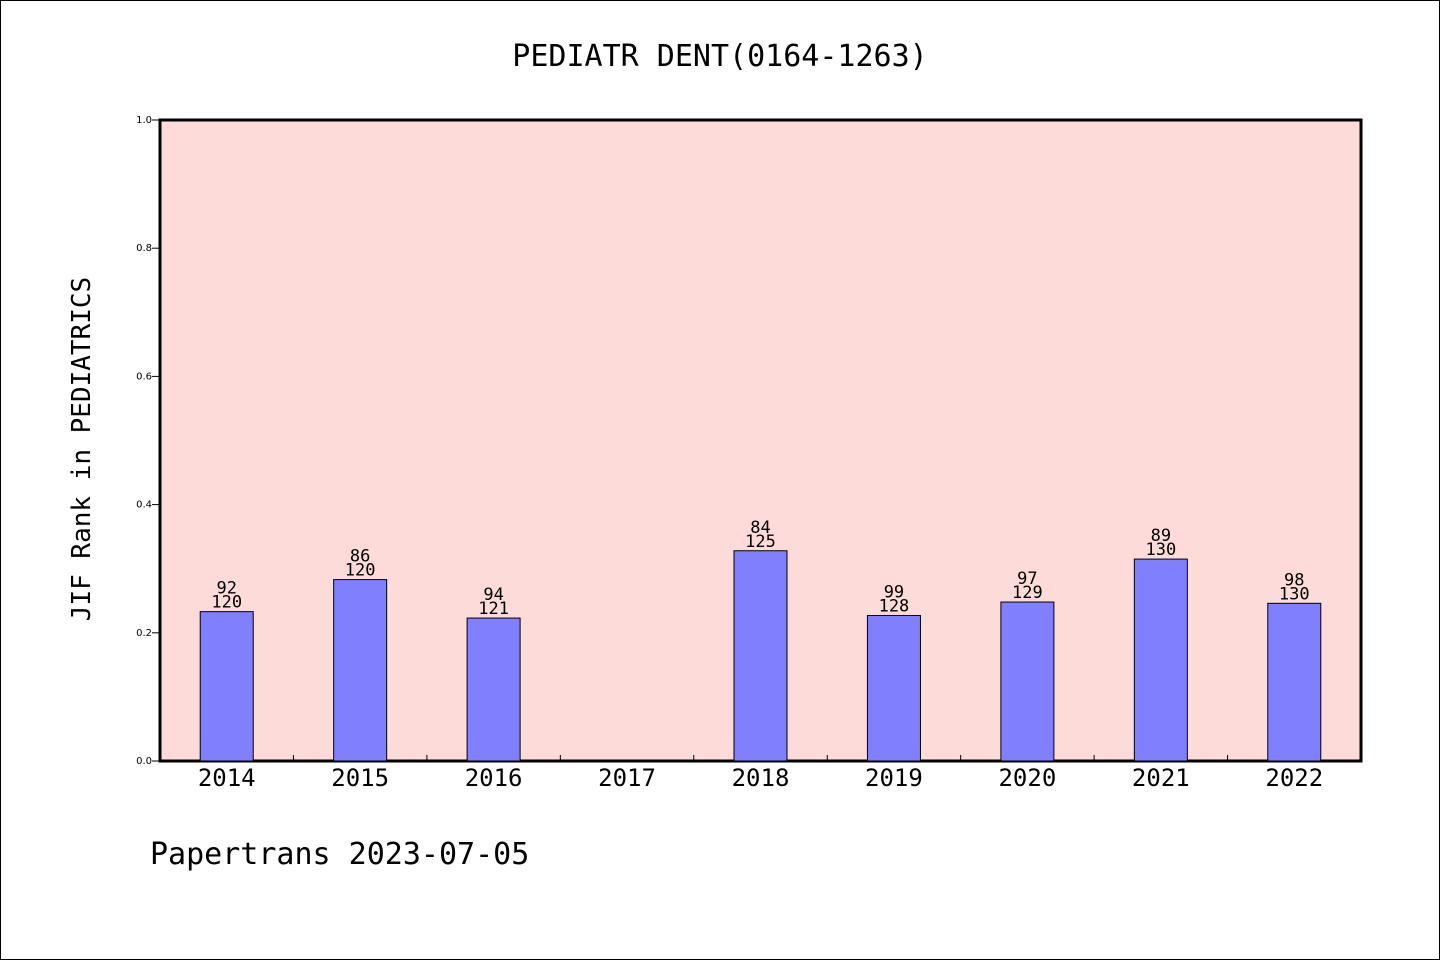  I want to click on chart-title: PEDIATR DENT(0164-1263), so click(719, 56).